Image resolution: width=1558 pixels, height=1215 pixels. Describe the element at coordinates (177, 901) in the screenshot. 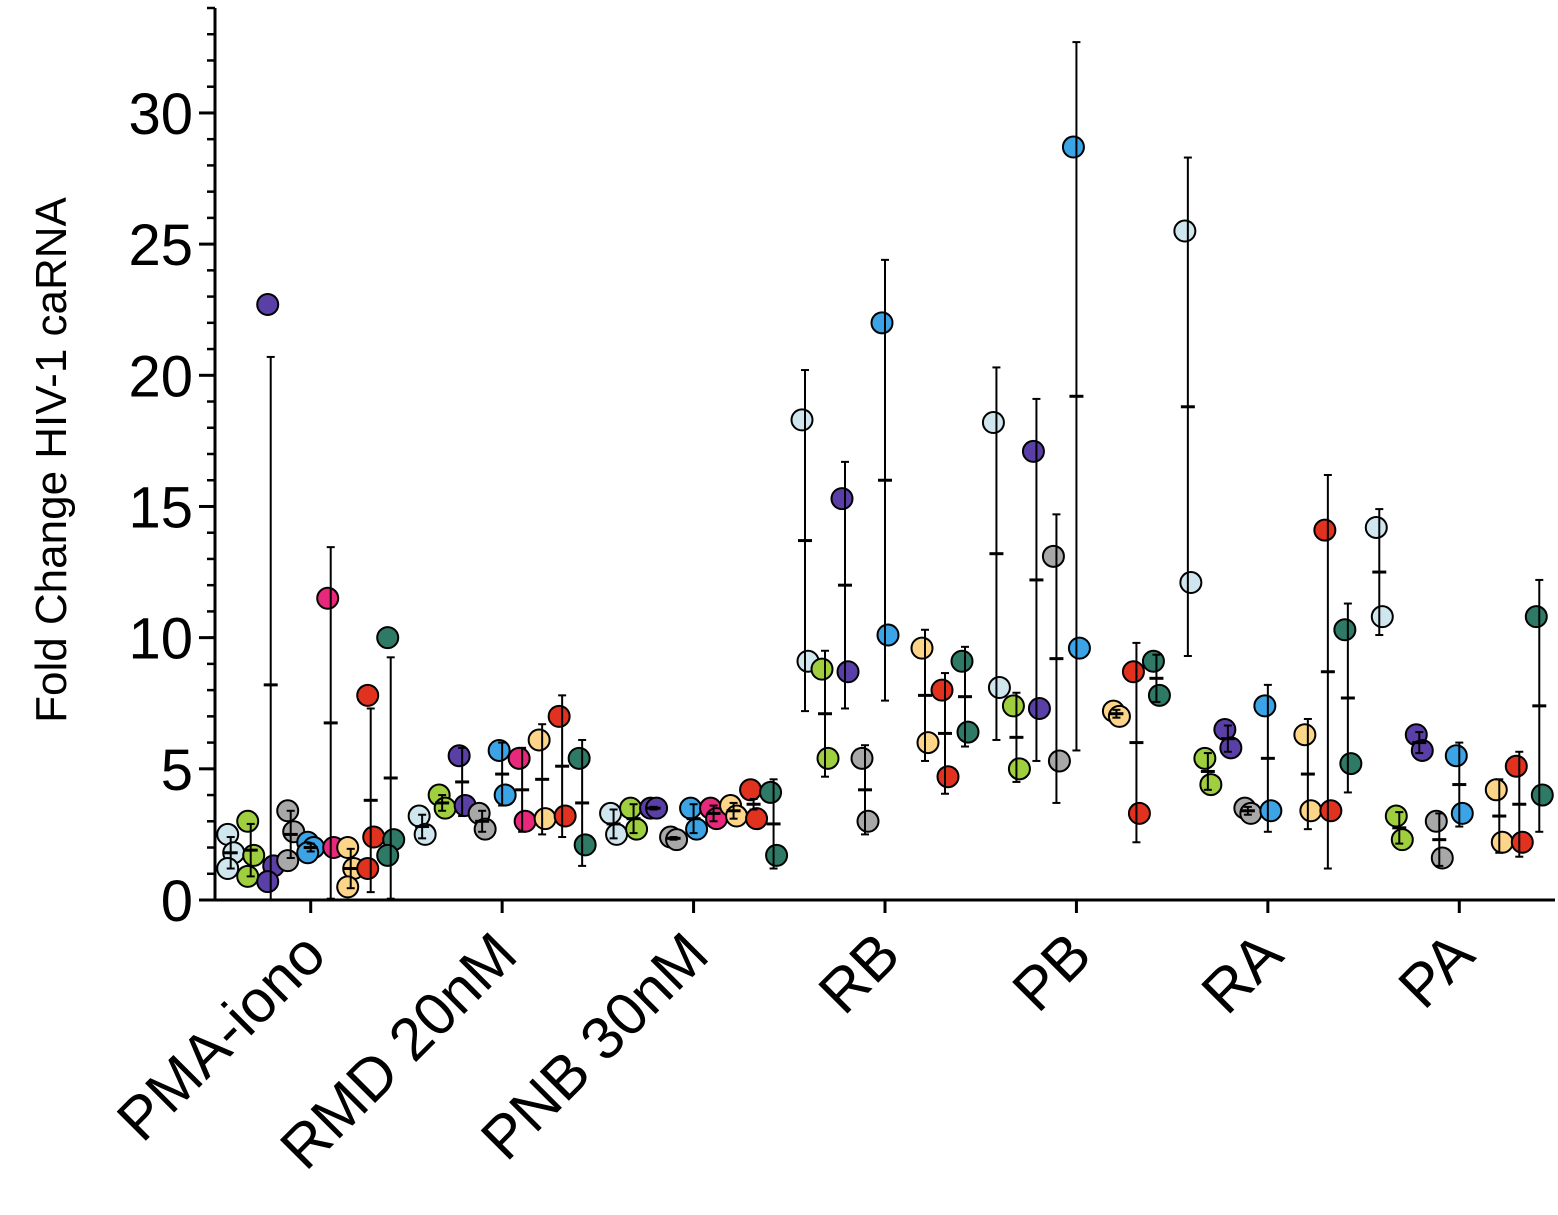

I see `y-tick-label: 0` at that location.